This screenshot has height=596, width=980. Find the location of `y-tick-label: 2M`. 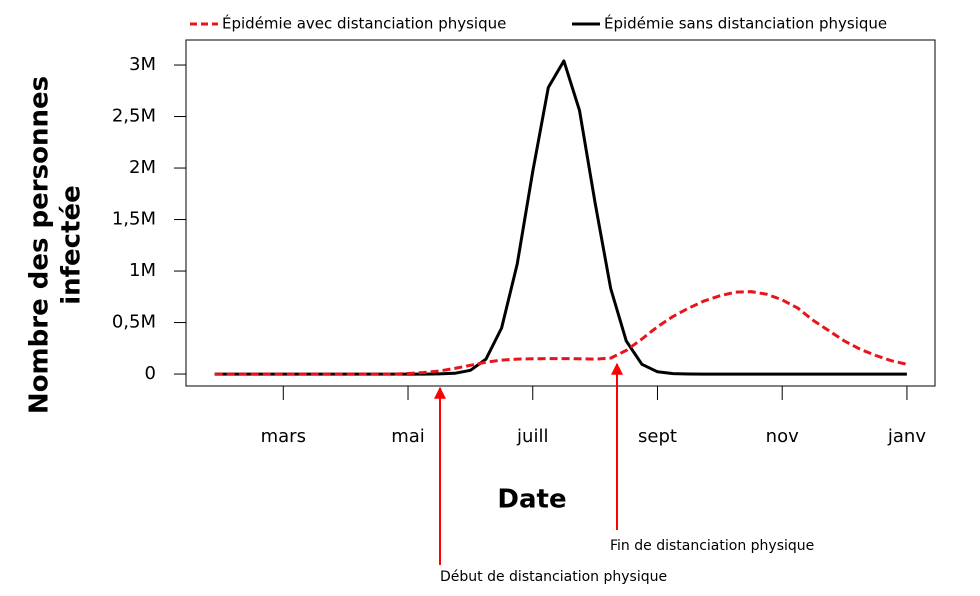

y-tick-label: 2M is located at coordinates (142, 167).